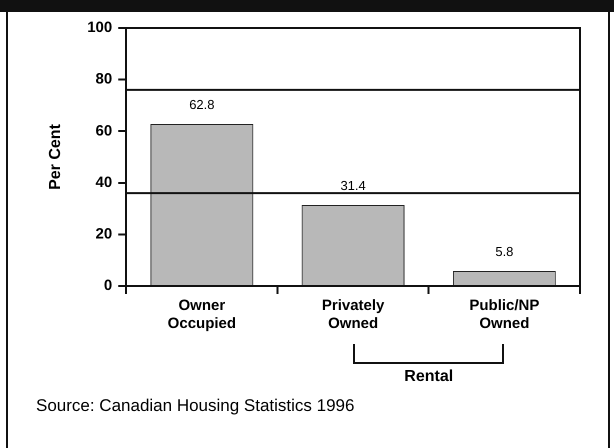 This screenshot has width=614, height=448. Describe the element at coordinates (55, 156) in the screenshot. I see `y-axis-title: Per Cent` at that location.